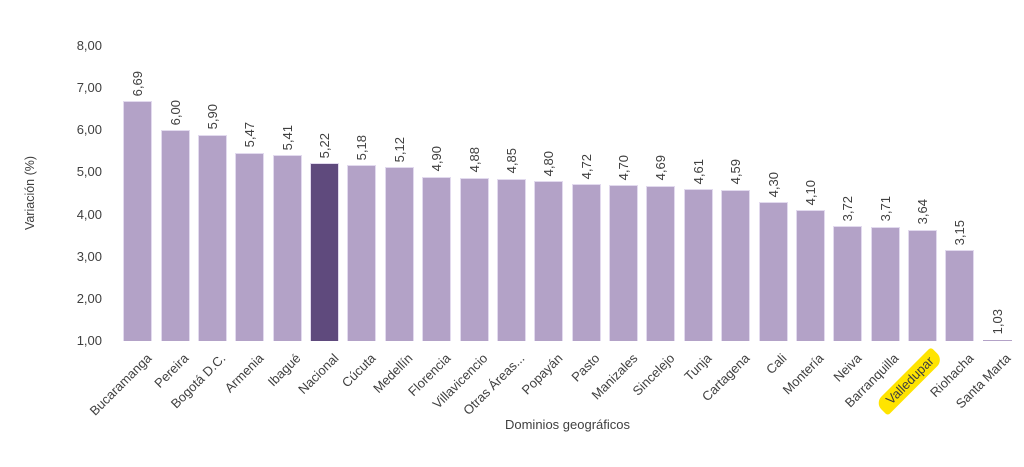 This screenshot has width=1024, height=467. I want to click on bar-column: 4,90, so click(436, 193).